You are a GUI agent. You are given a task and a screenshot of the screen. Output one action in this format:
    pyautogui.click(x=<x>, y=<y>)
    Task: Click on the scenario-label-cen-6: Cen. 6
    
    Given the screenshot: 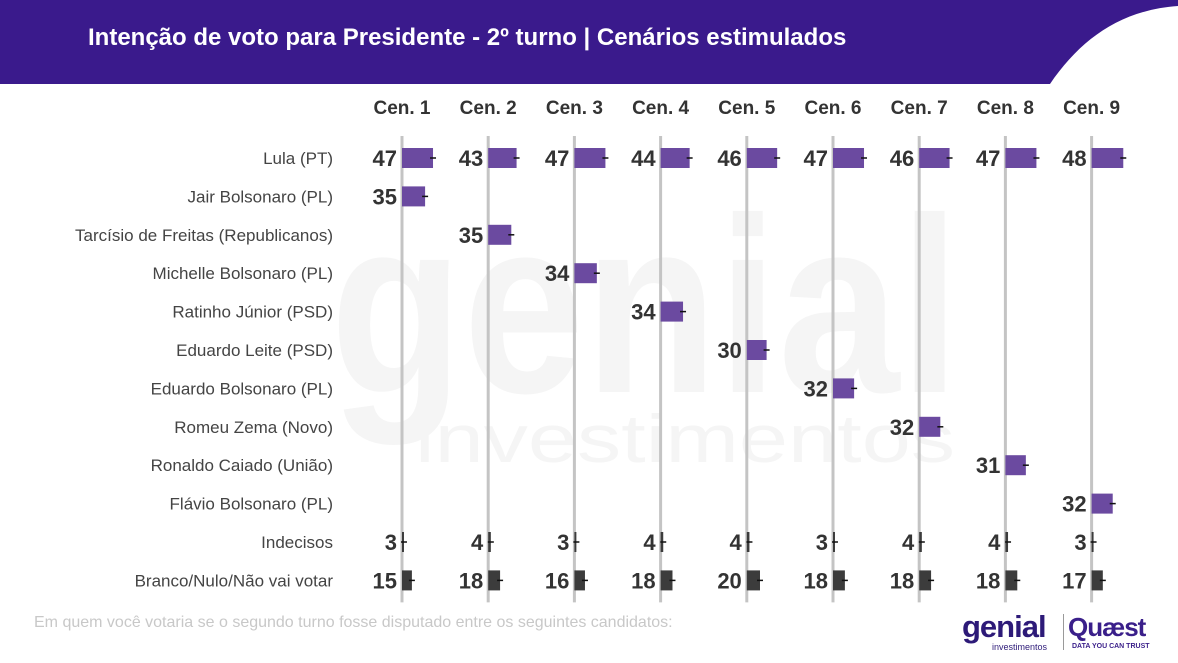 What is the action you would take?
    pyautogui.click(x=832, y=108)
    